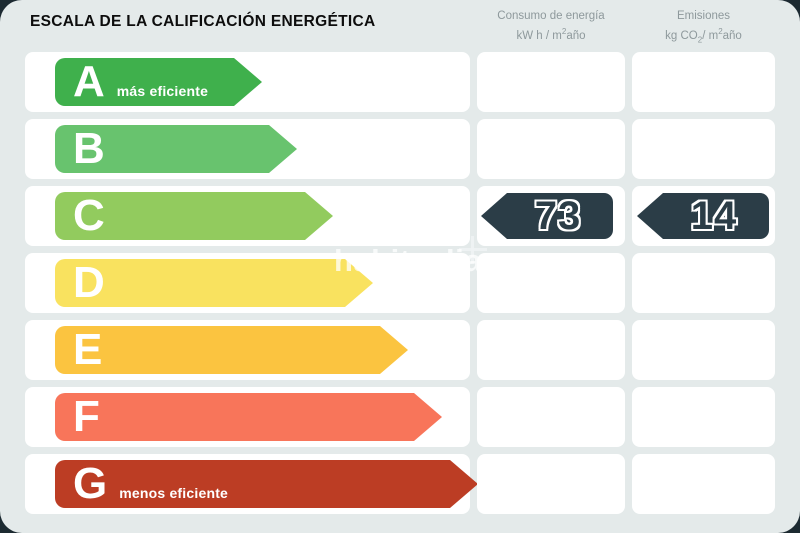 This screenshot has height=533, width=800. Describe the element at coordinates (162, 91) in the screenshot. I see `rating-sublabel-a: más eficiente` at that location.